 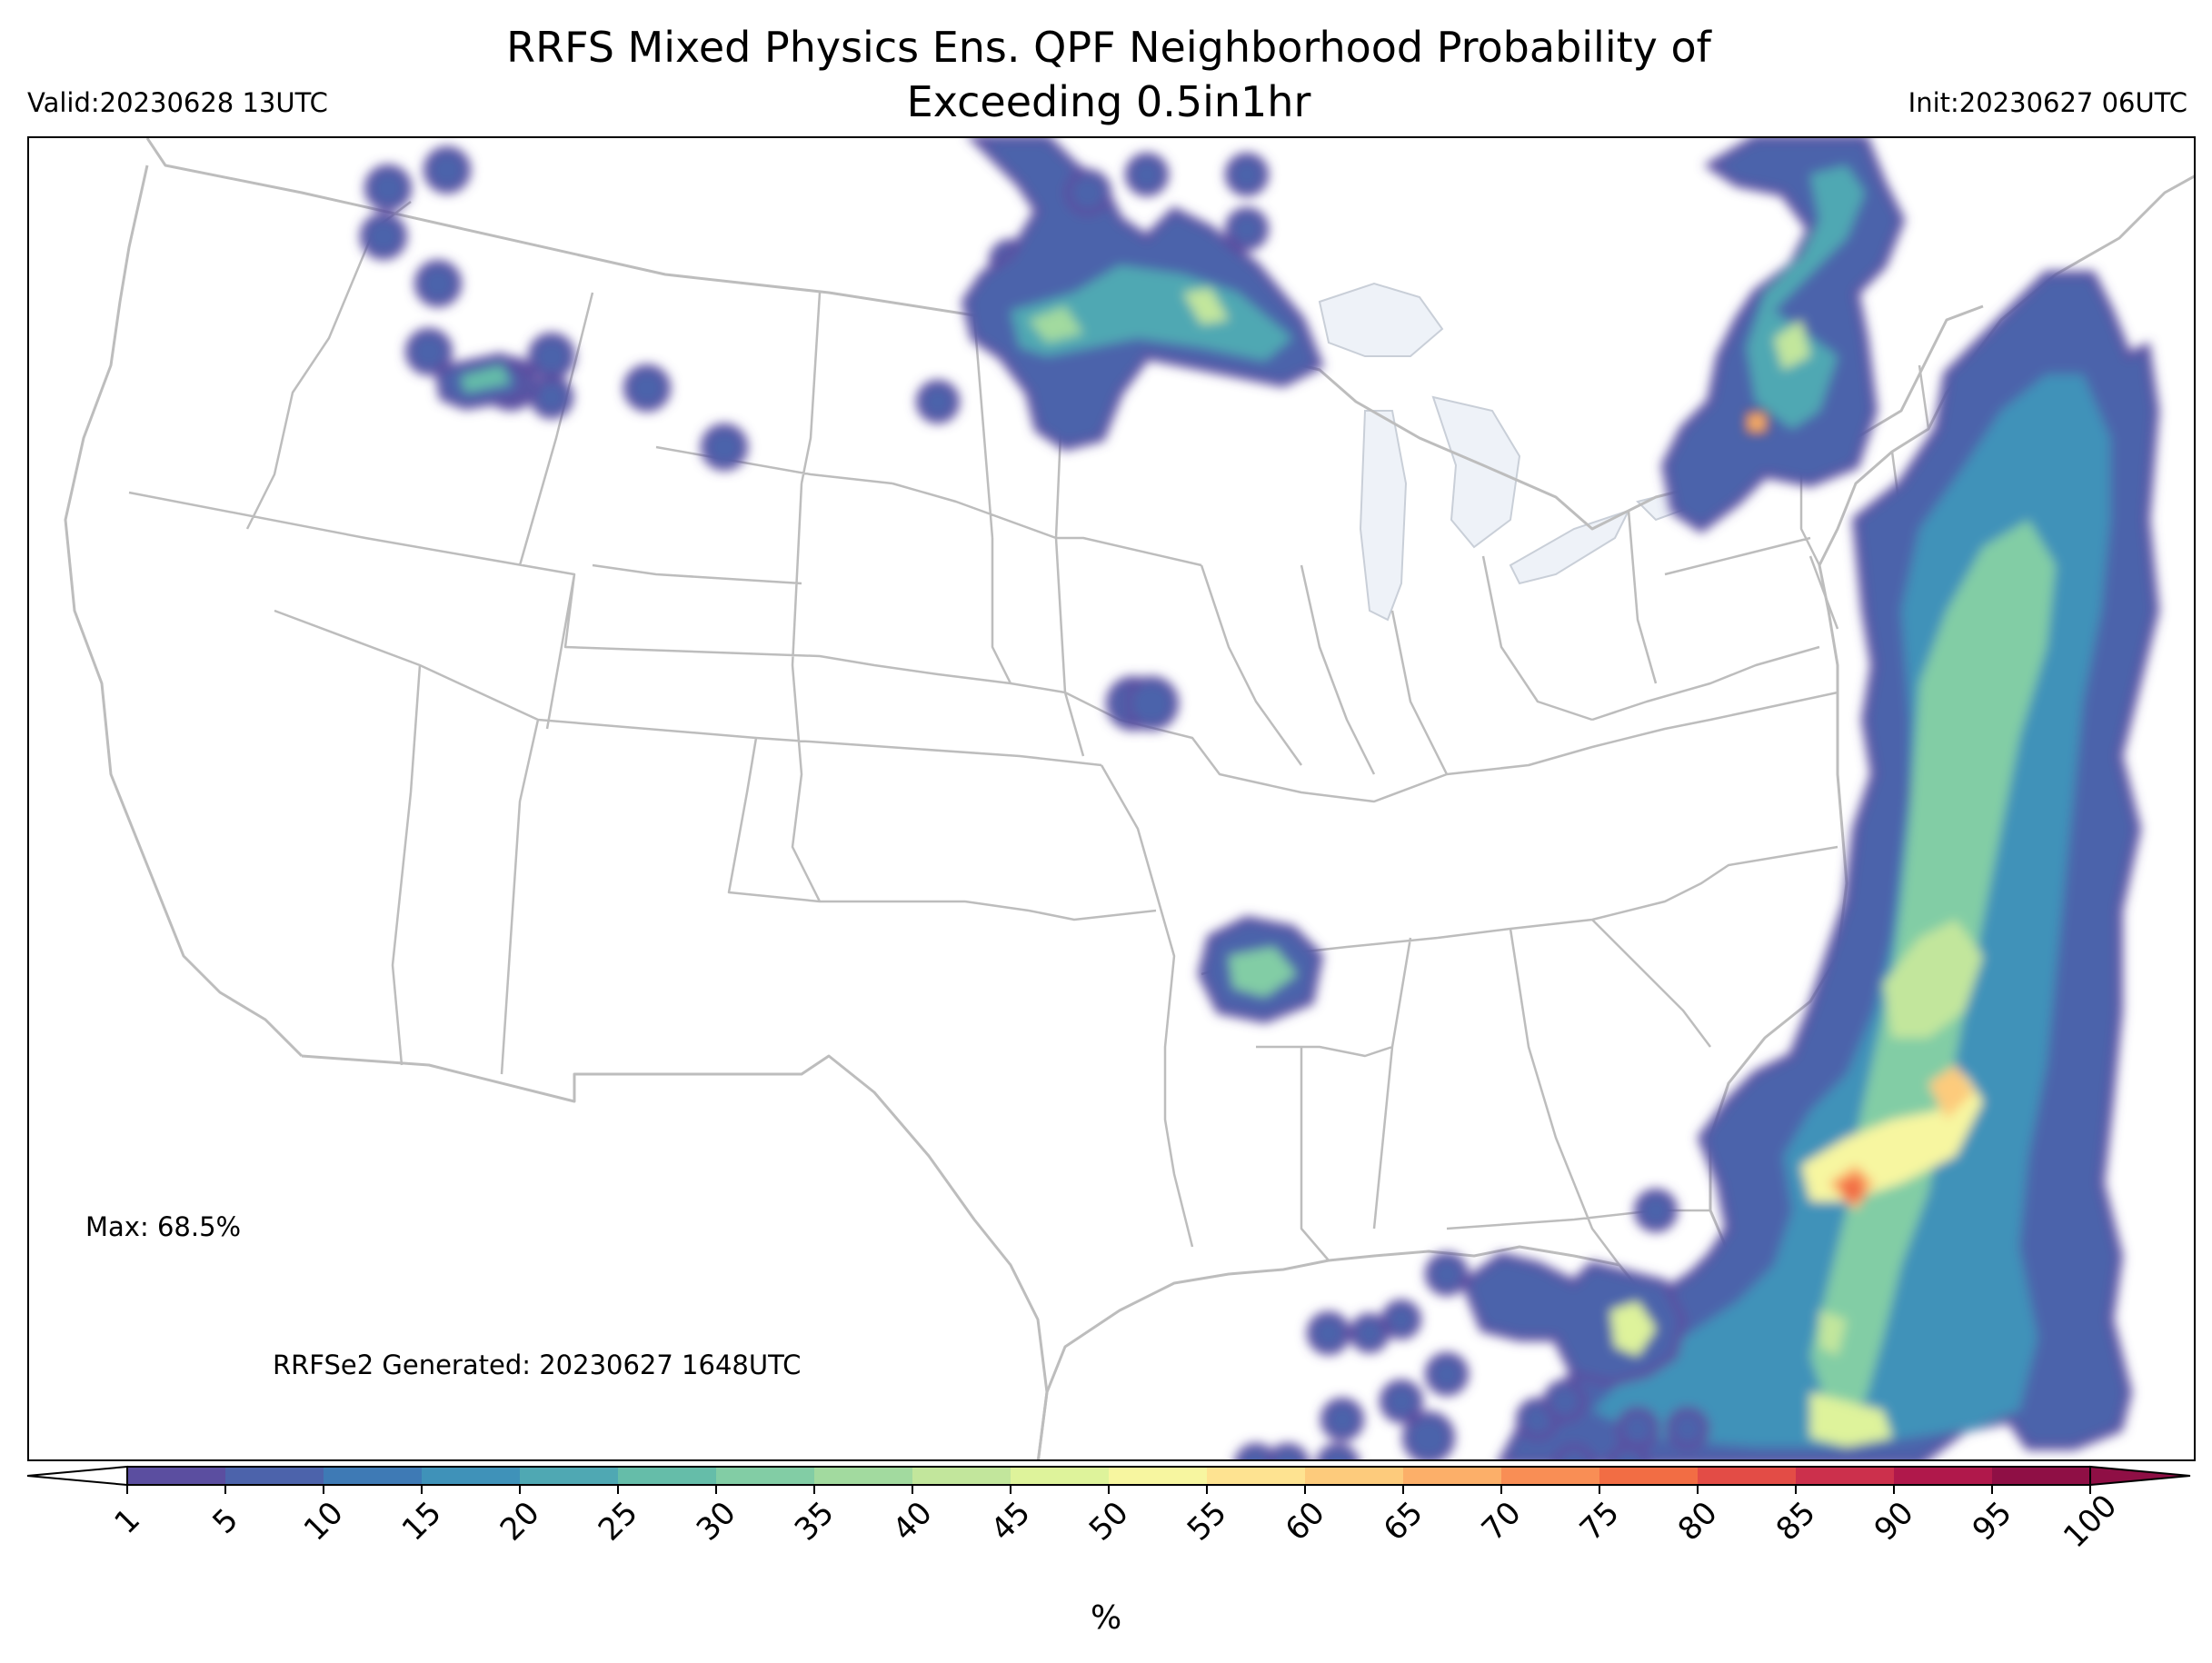 What do you see at coordinates (1574, 1319) in the screenshot?
I see `gulf-cluster` at bounding box center [1574, 1319].